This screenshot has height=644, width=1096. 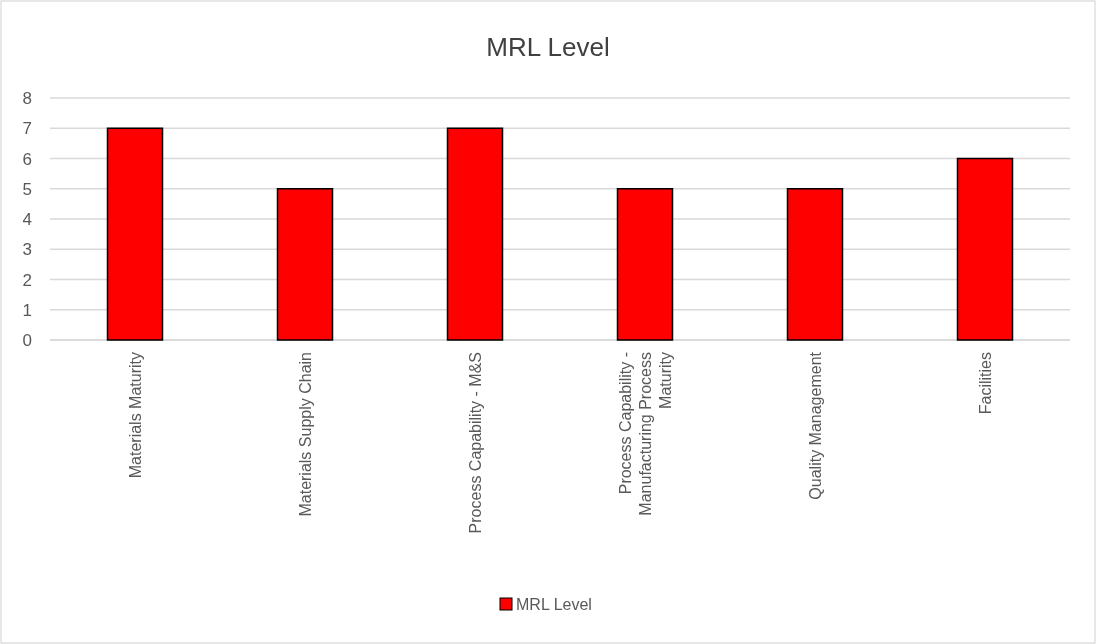 I want to click on x-tick-label: Materials Maturity, so click(x=135, y=415).